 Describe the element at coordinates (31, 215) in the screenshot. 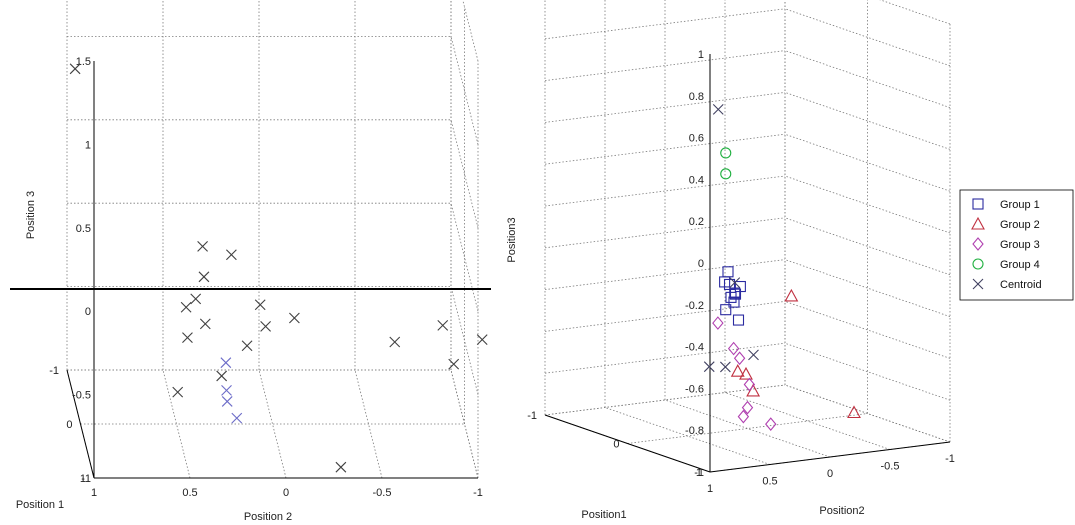

I see `z-axis-label: Position 3` at that location.